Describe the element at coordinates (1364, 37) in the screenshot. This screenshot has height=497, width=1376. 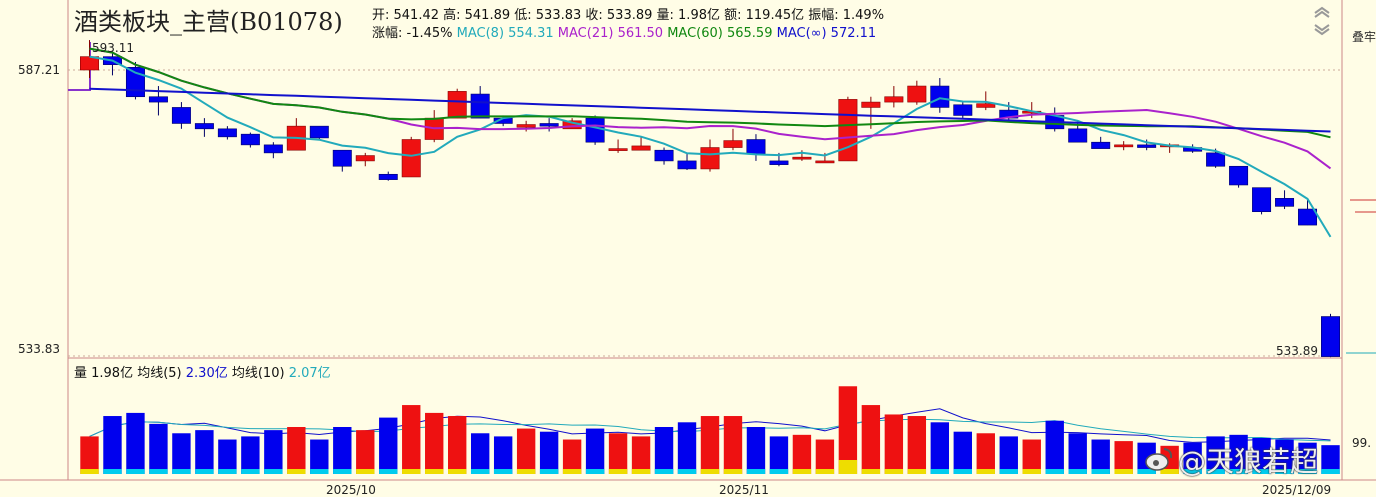
I see `right-panel-tab: 叠牢` at that location.